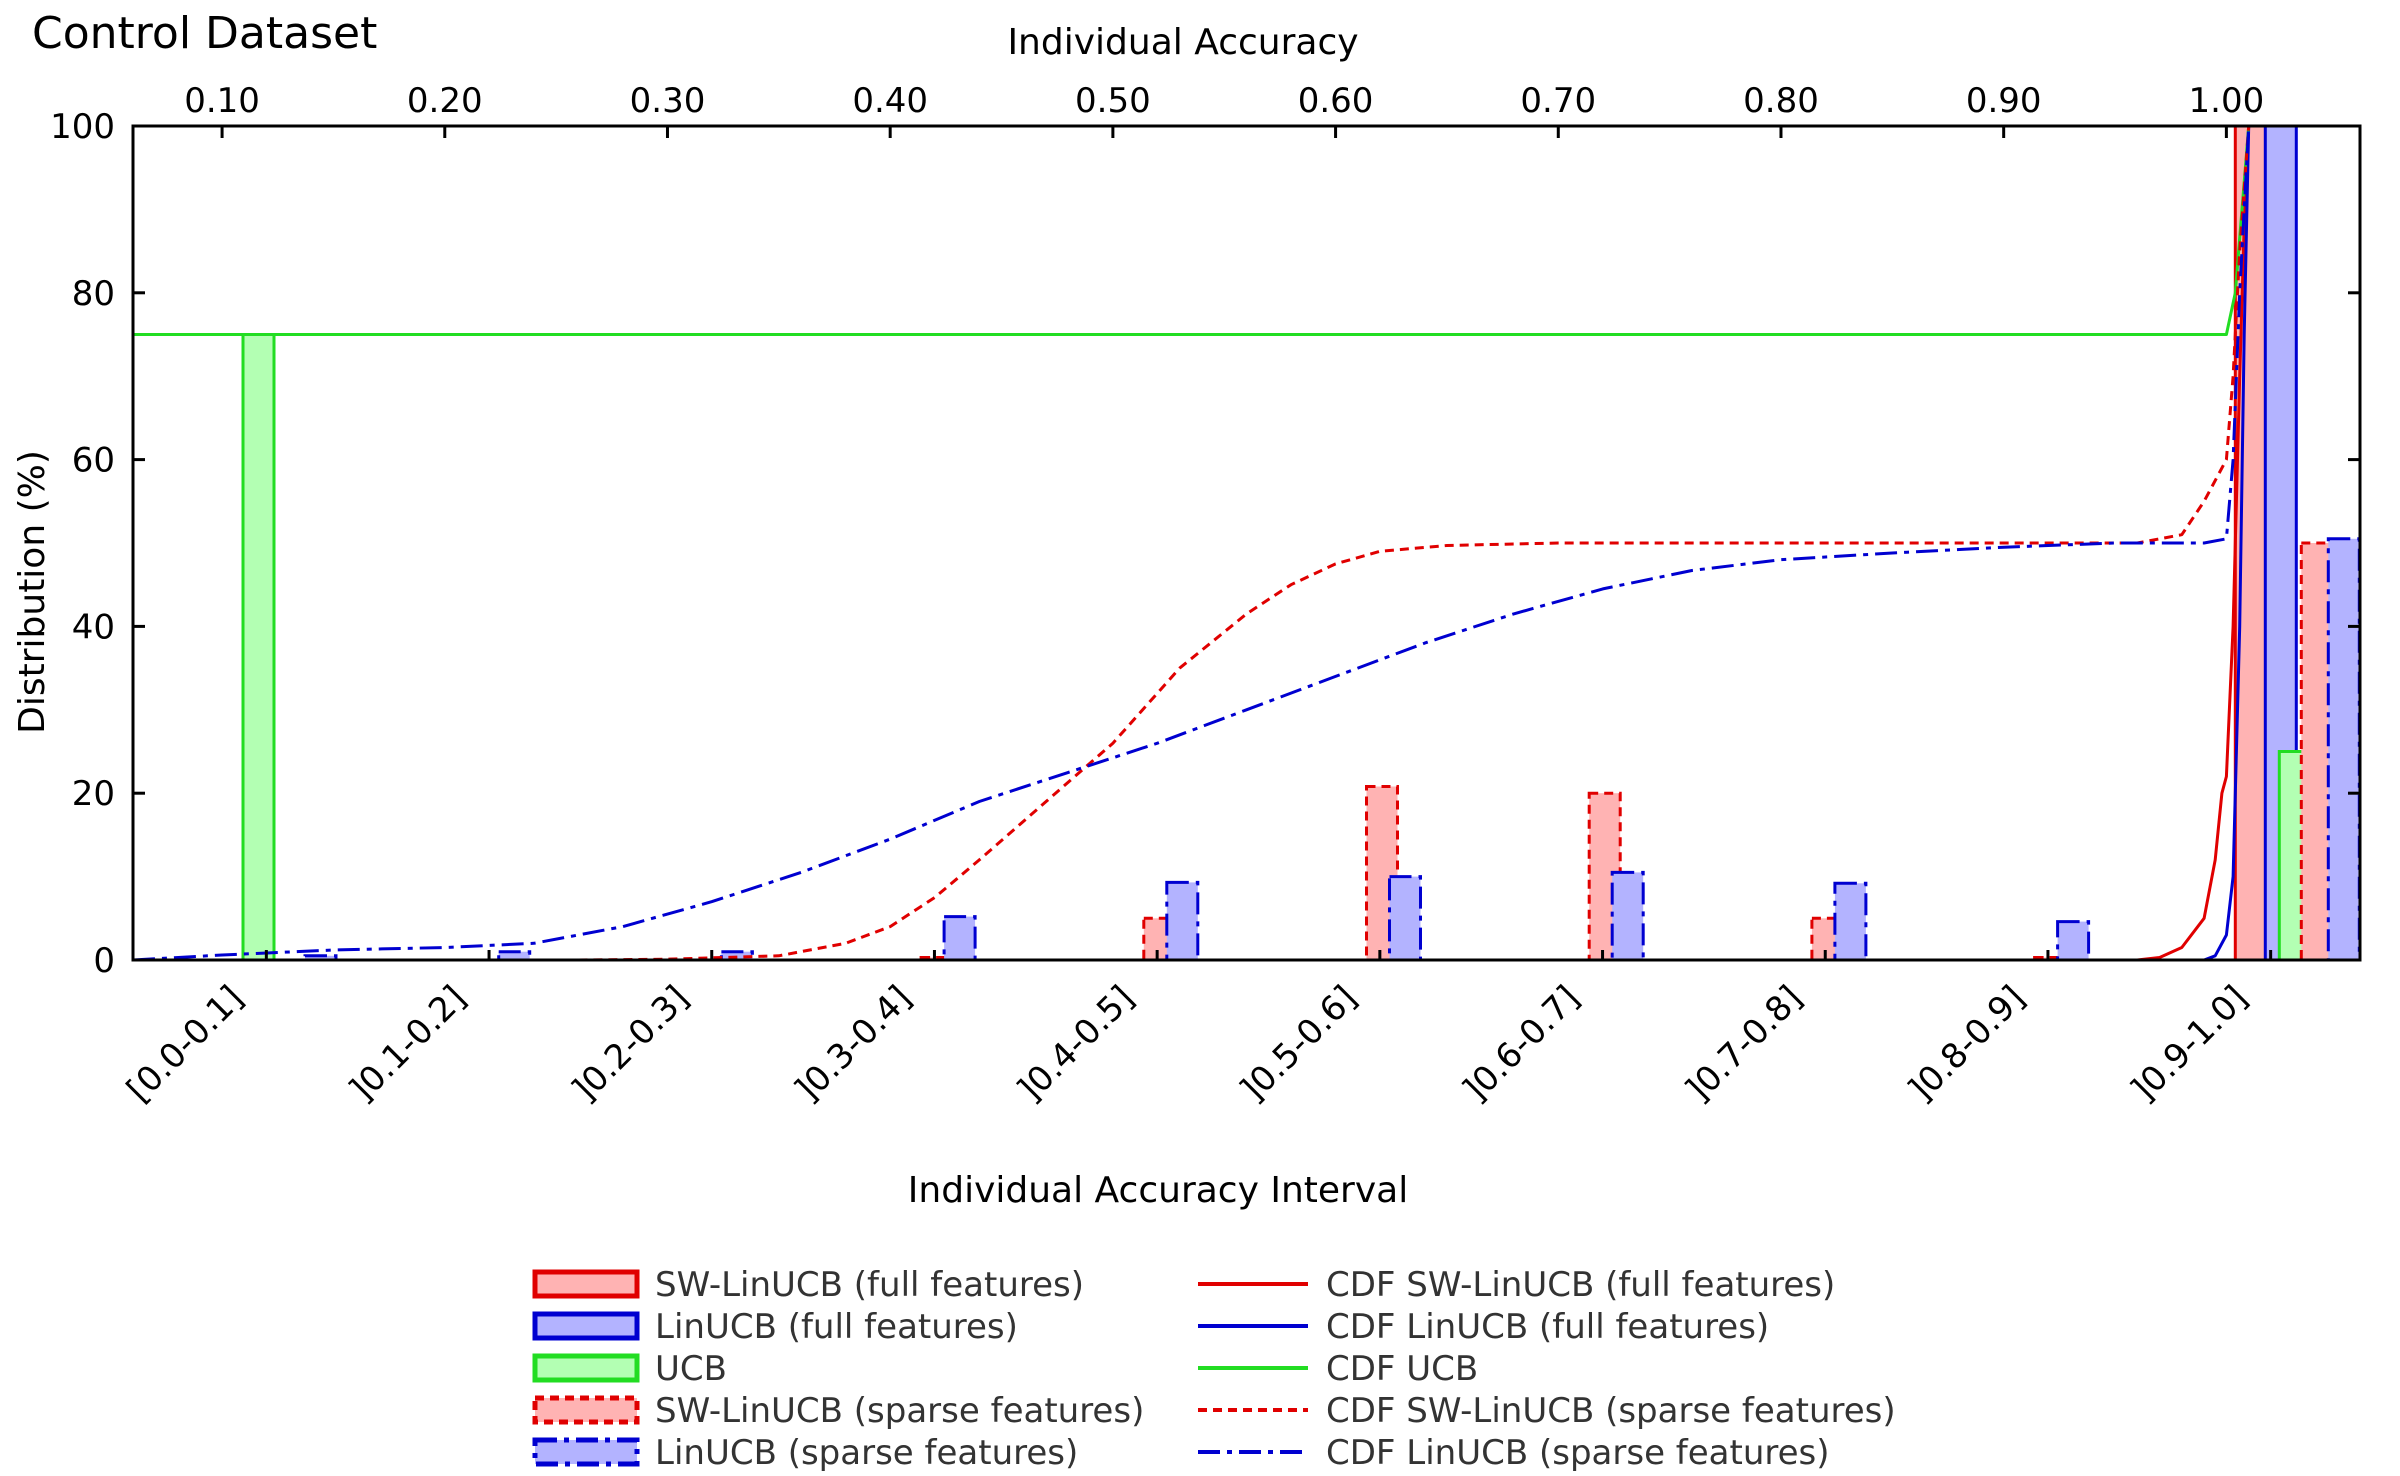 The height and width of the screenshot is (1476, 2400). What do you see at coordinates (866, 1453) in the screenshot?
I see `legend-label-4: LinUCB (sparse features)` at bounding box center [866, 1453].